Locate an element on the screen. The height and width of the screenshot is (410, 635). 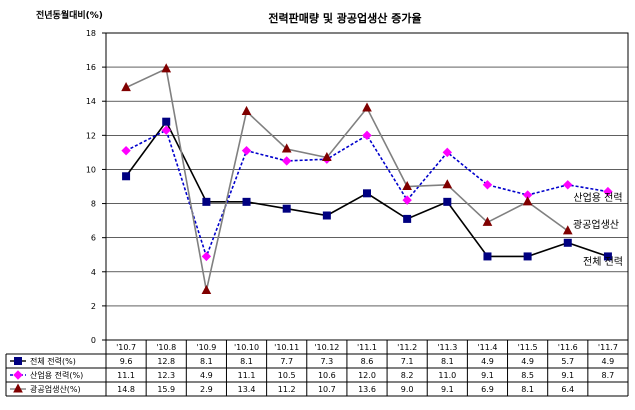
x-category-label: '10.9 is located at coordinates (206, 347).